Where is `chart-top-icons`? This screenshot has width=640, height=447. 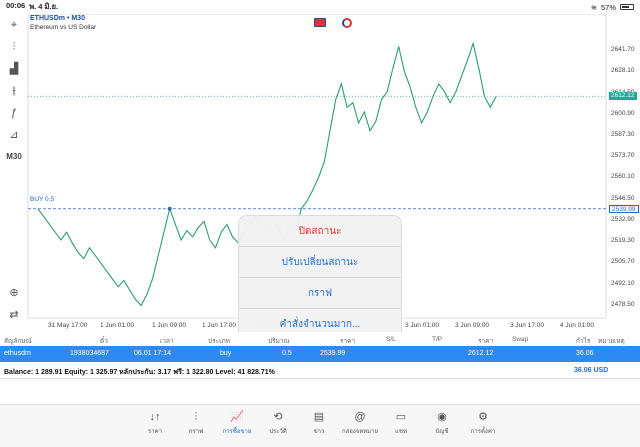 chart-top-icons is located at coordinates (333, 23).